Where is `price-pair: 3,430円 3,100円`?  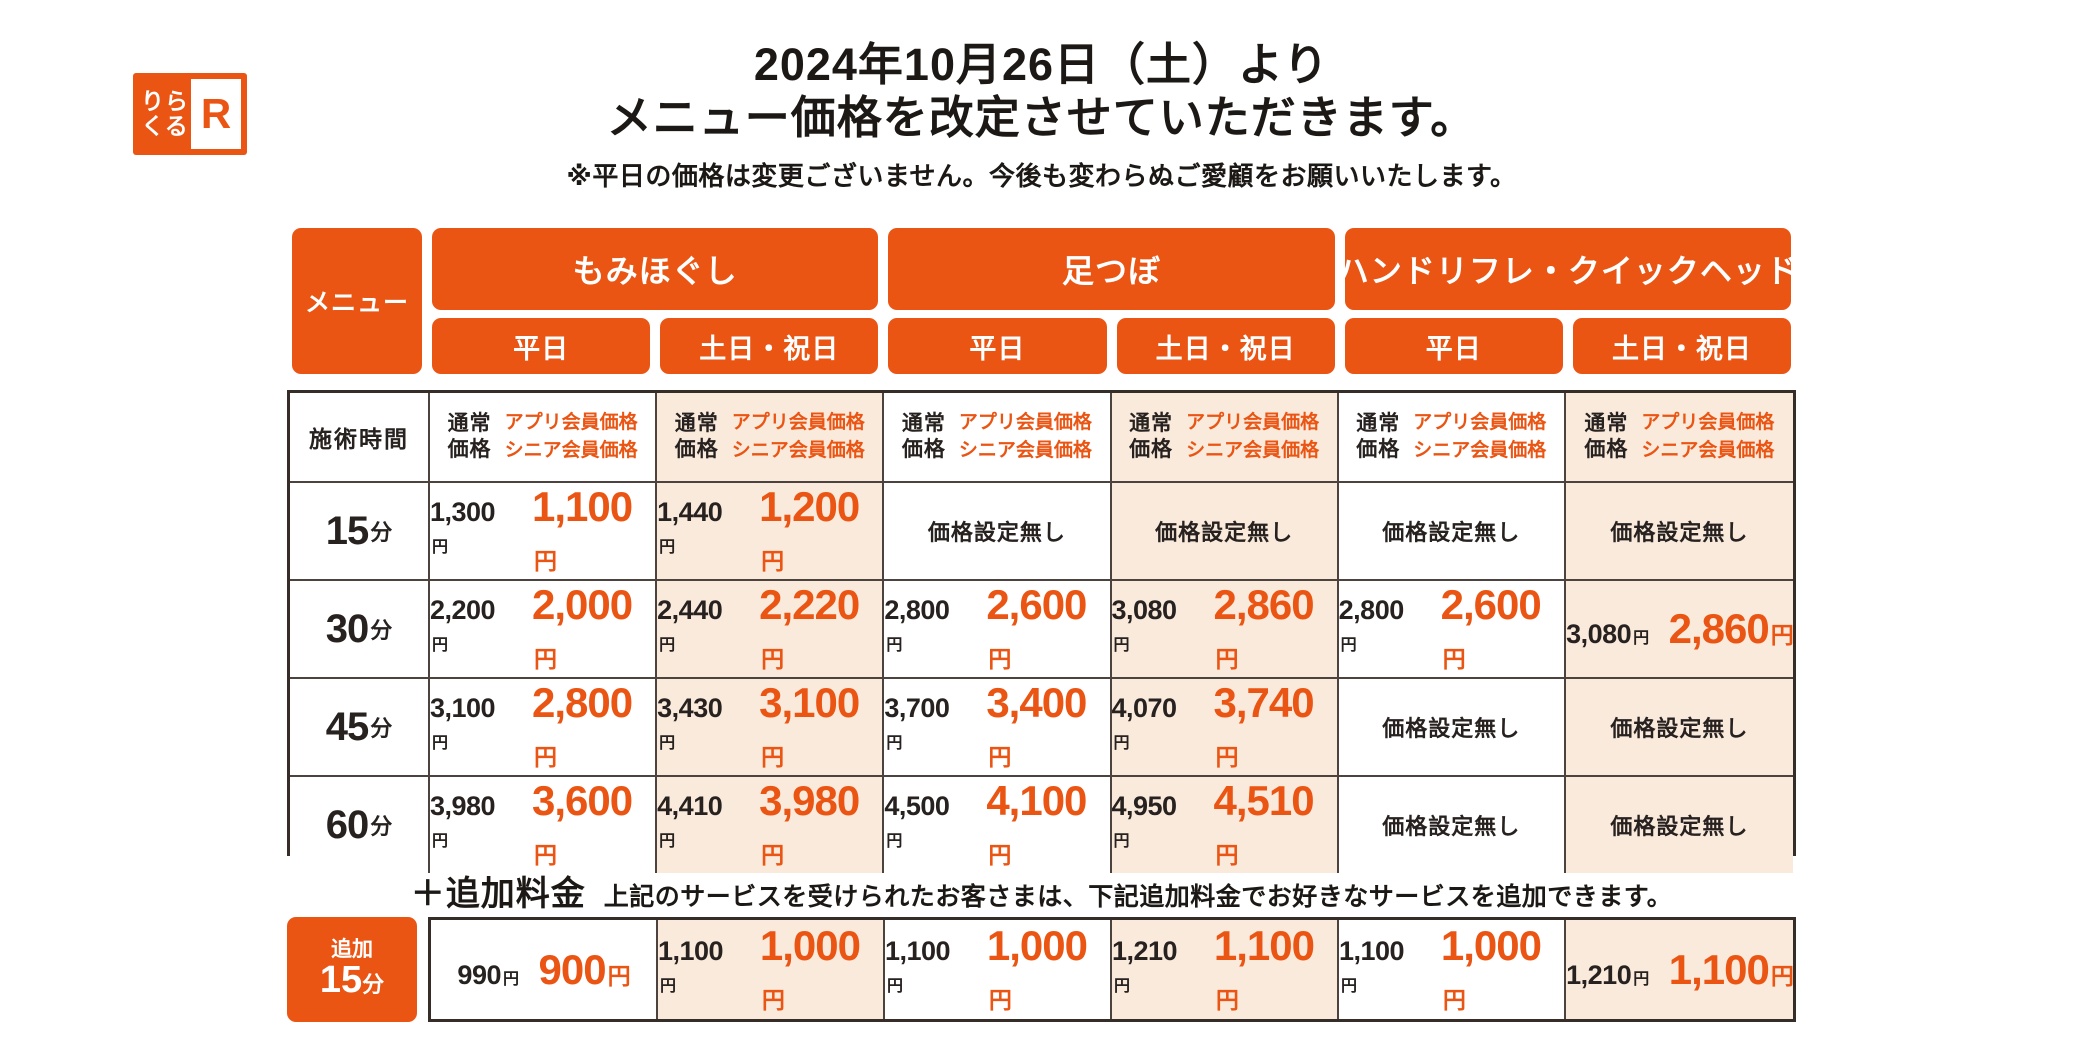 price-pair: 3,430円 3,100円 is located at coordinates (769, 727).